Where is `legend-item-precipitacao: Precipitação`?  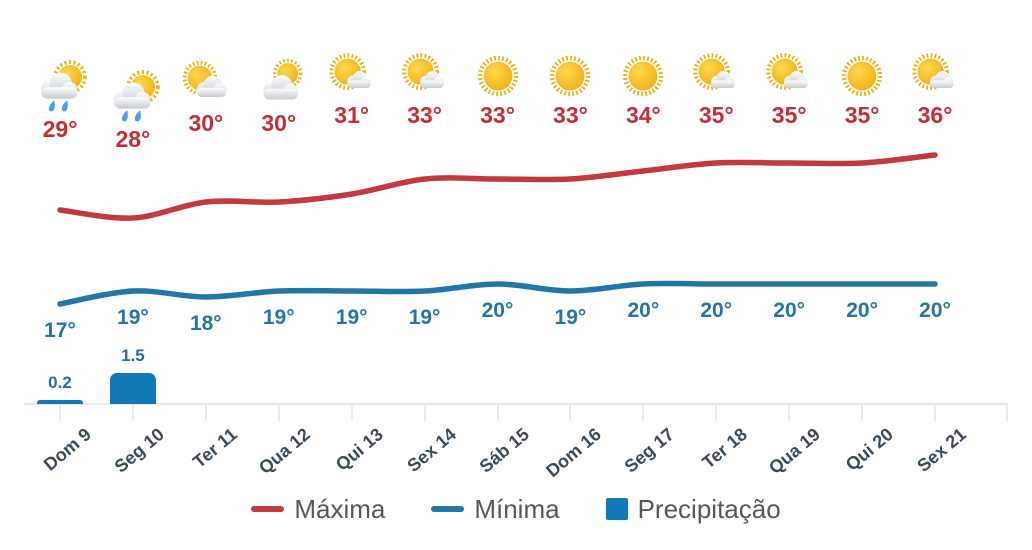 legend-item-precipitacao: Precipitação is located at coordinates (693, 509).